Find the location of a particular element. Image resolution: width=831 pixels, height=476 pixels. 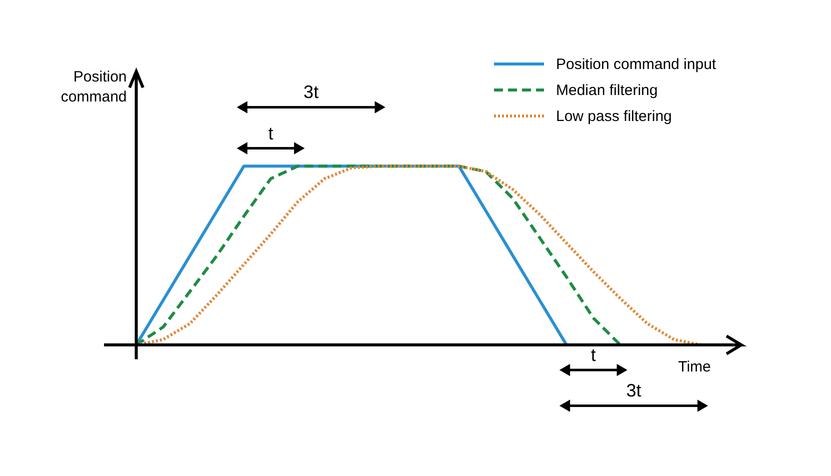

x-axis-title: Time is located at coordinates (694, 367).